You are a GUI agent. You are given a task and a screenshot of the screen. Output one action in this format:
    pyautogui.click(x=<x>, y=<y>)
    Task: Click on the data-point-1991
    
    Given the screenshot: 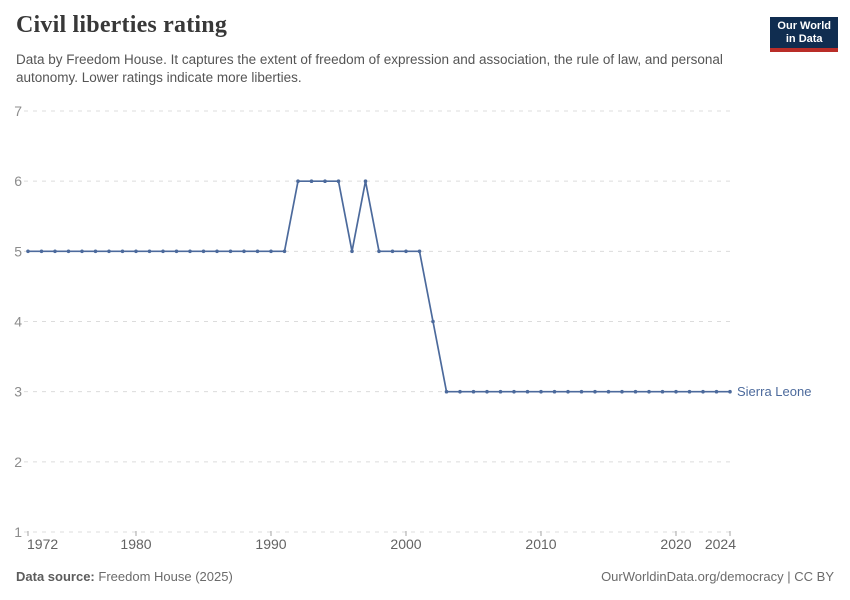 What is the action you would take?
    pyautogui.click(x=284, y=251)
    